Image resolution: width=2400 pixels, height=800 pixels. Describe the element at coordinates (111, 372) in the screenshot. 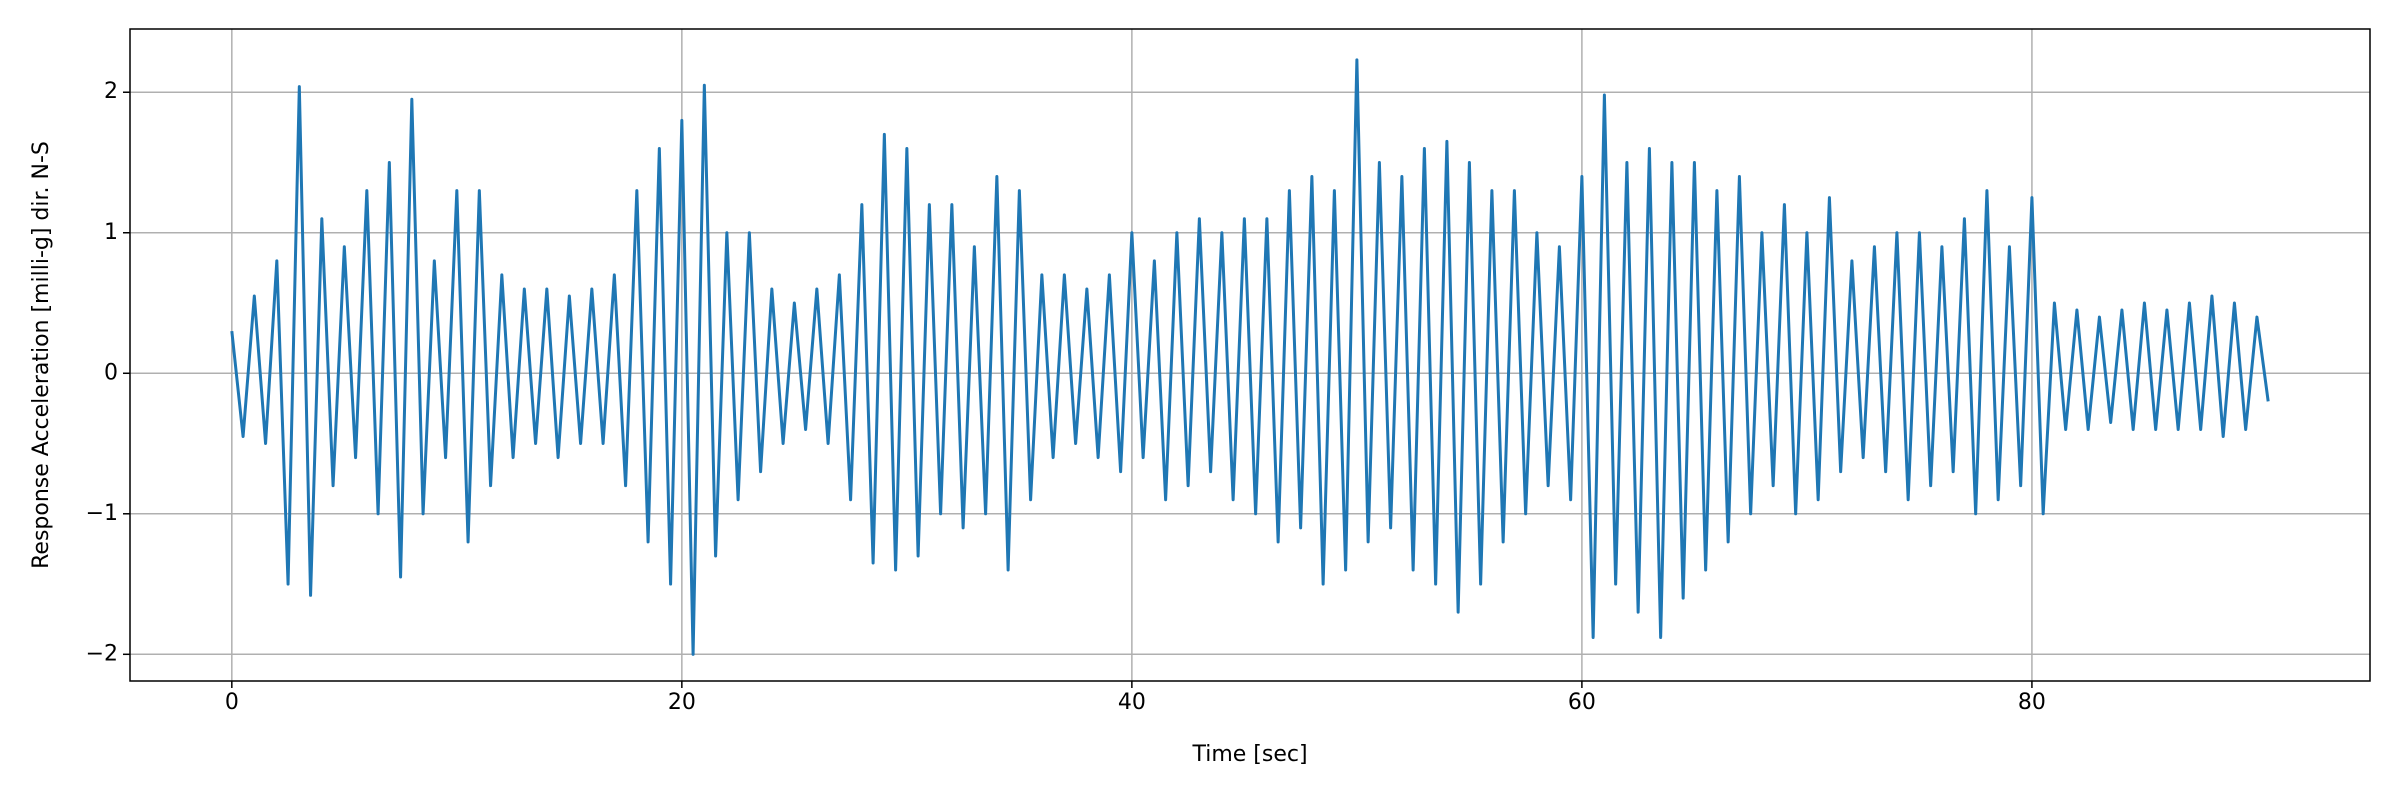

I see `y-tick-label: 0` at that location.